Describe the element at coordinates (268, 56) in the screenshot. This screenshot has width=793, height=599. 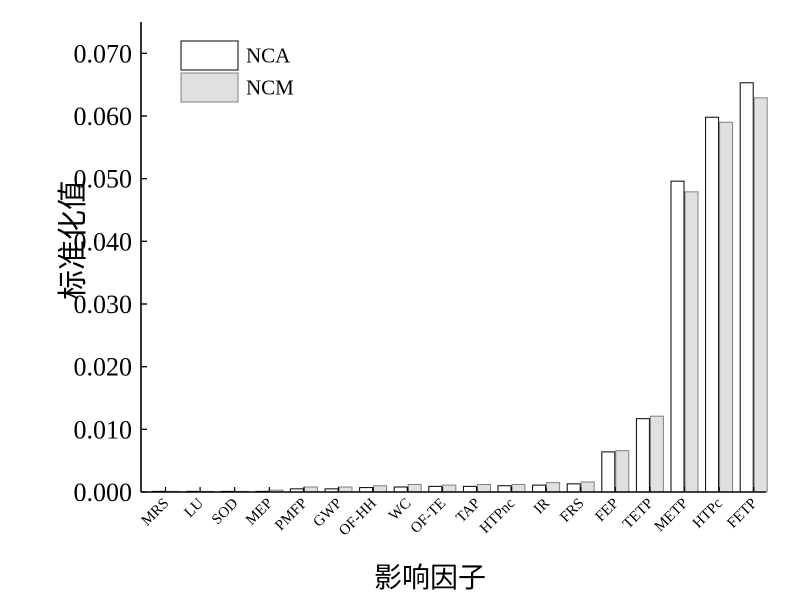
I see `legend-label-nca: NCA` at that location.